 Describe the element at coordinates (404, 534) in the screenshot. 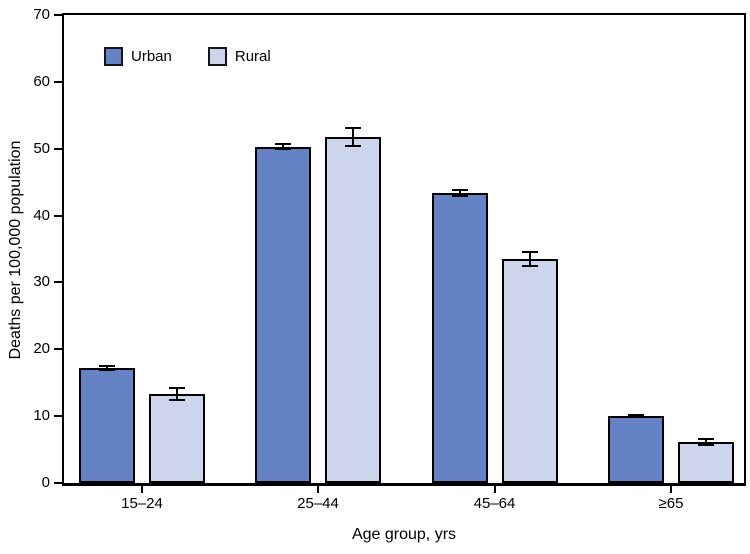

I see `x-axis-title: Age group, yrs` at that location.